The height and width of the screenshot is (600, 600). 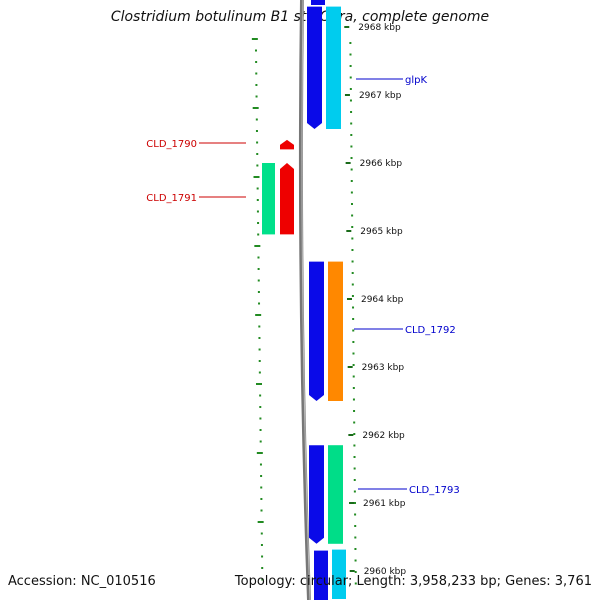 I want to click on label-cld-1792: CLD_1792, so click(x=430, y=330).